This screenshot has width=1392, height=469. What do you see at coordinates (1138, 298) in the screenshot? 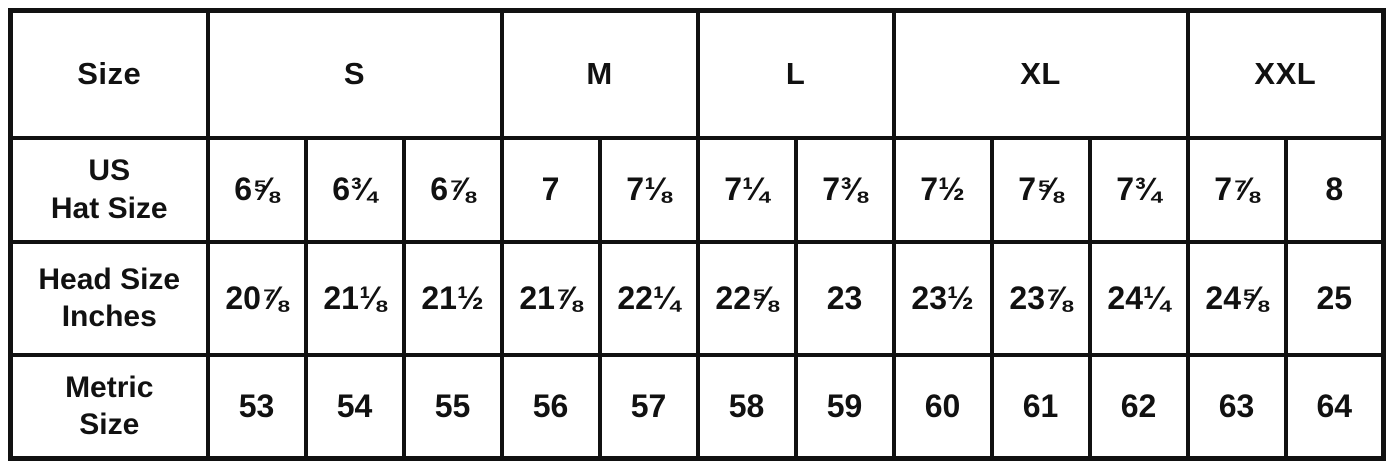
I see `head-size-inches-cell: 24¼` at bounding box center [1138, 298].